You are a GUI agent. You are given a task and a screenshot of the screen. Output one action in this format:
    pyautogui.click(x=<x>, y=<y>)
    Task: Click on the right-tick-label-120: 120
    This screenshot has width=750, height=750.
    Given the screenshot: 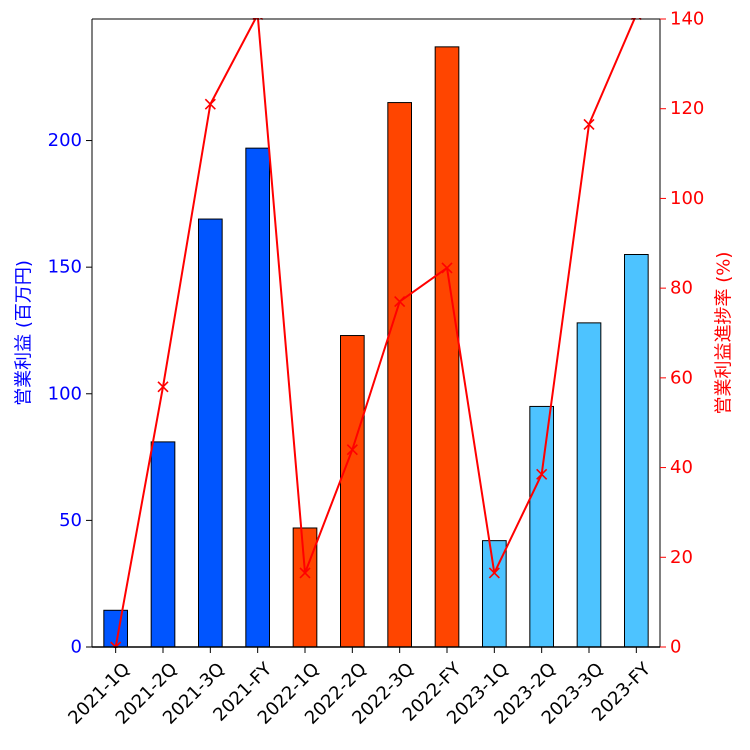 What is the action you would take?
    pyautogui.click(x=687, y=108)
    